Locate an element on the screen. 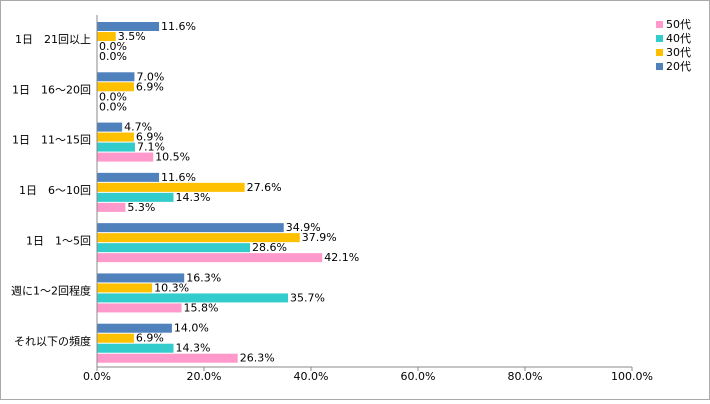 The image size is (710, 404). x-tick-label: 0.0% is located at coordinates (97, 376).